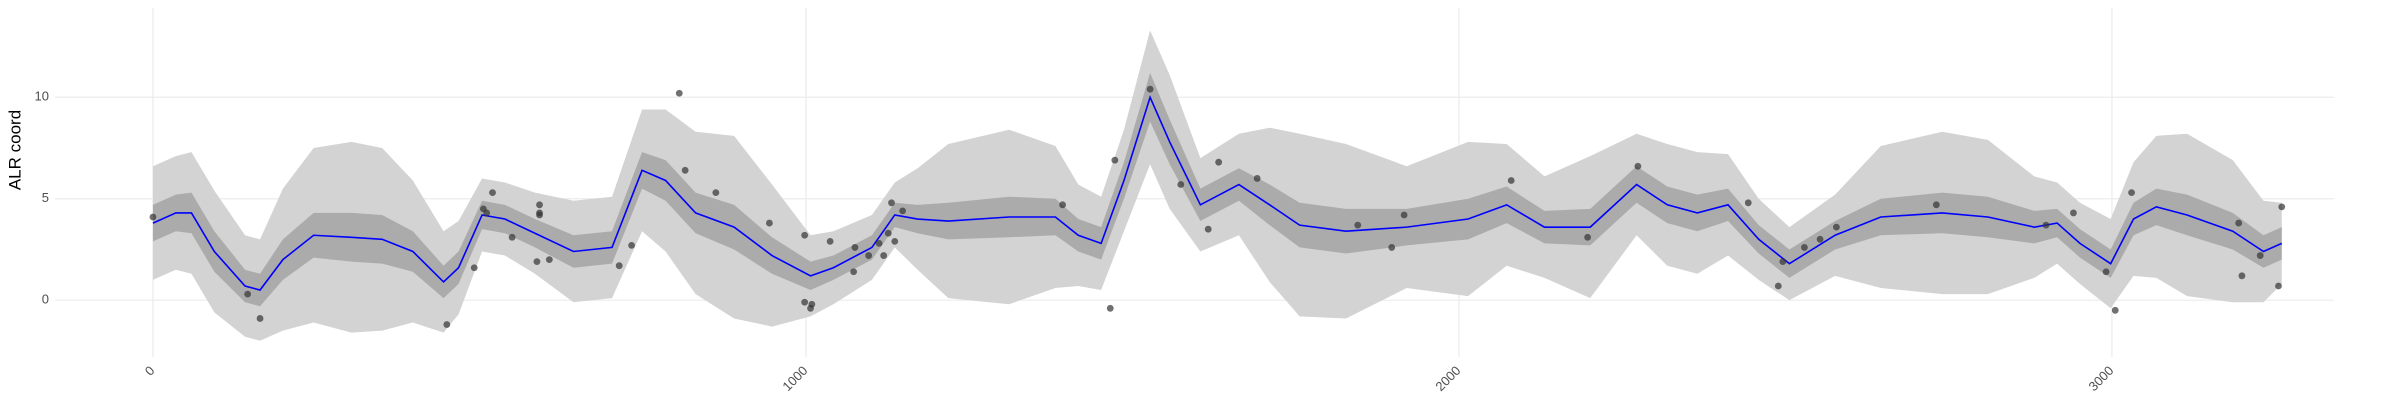  I want to click on y-tick-label: 0, so click(45, 299).